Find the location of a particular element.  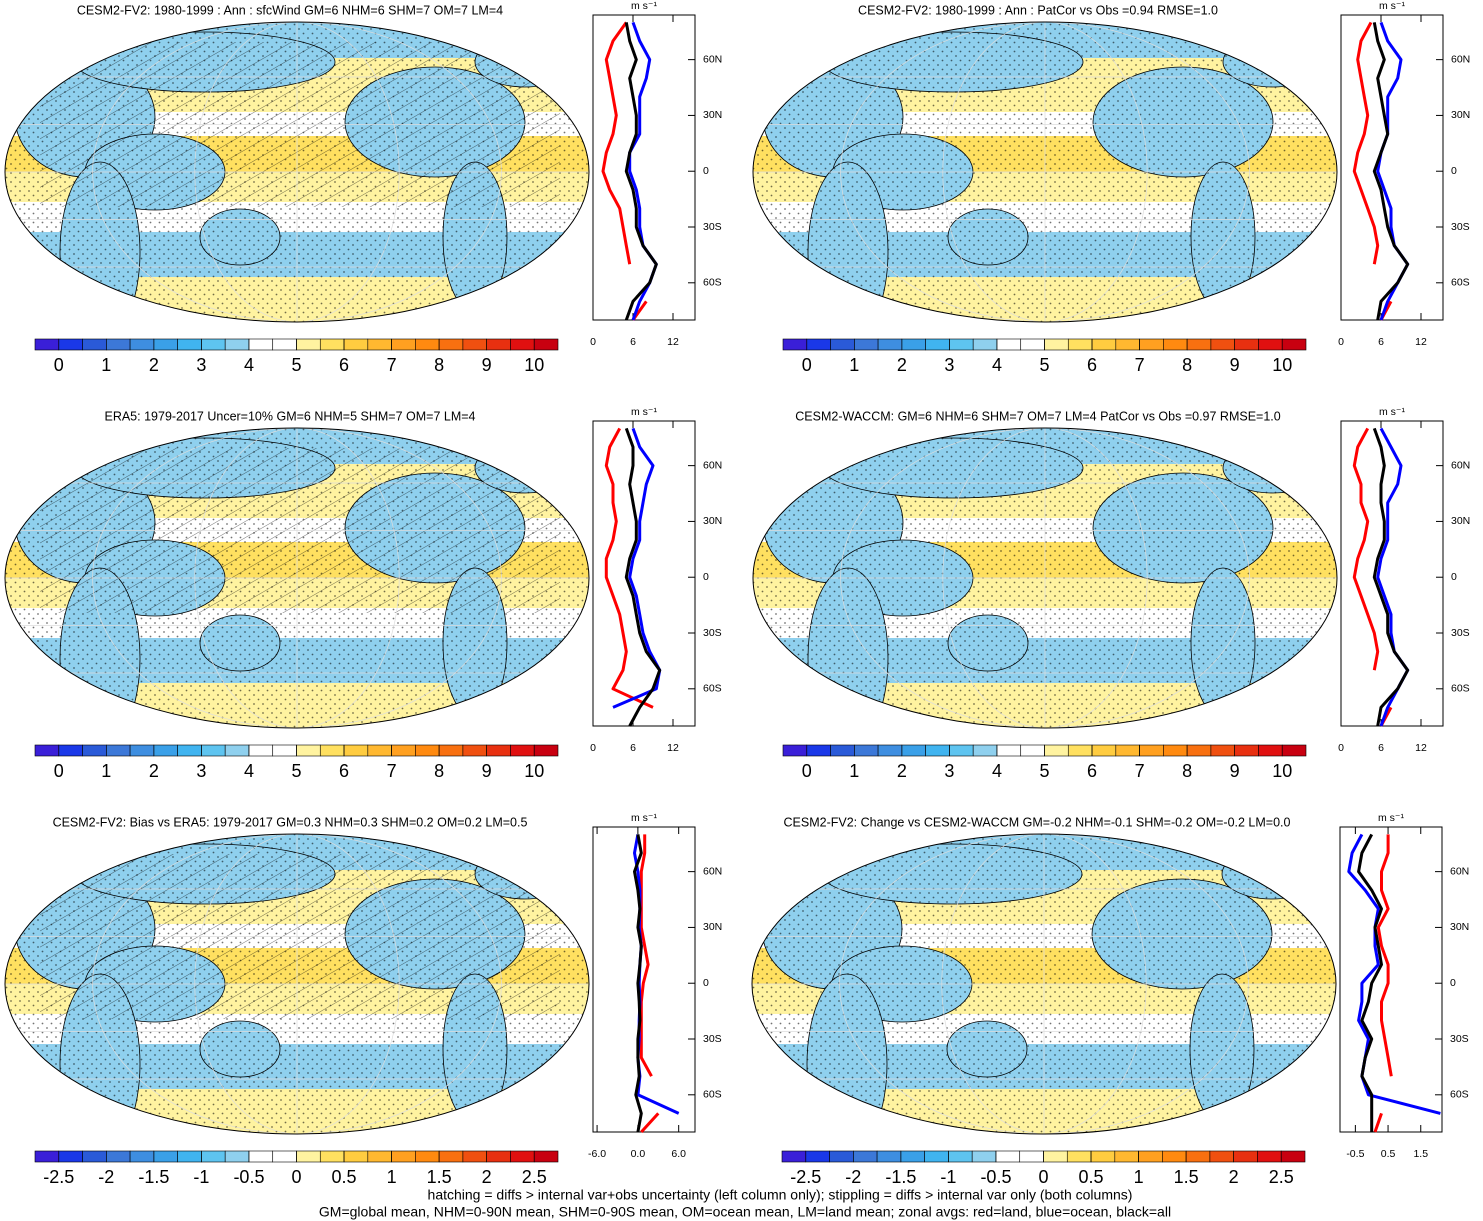

colorbar-label: 6 is located at coordinates (344, 771).